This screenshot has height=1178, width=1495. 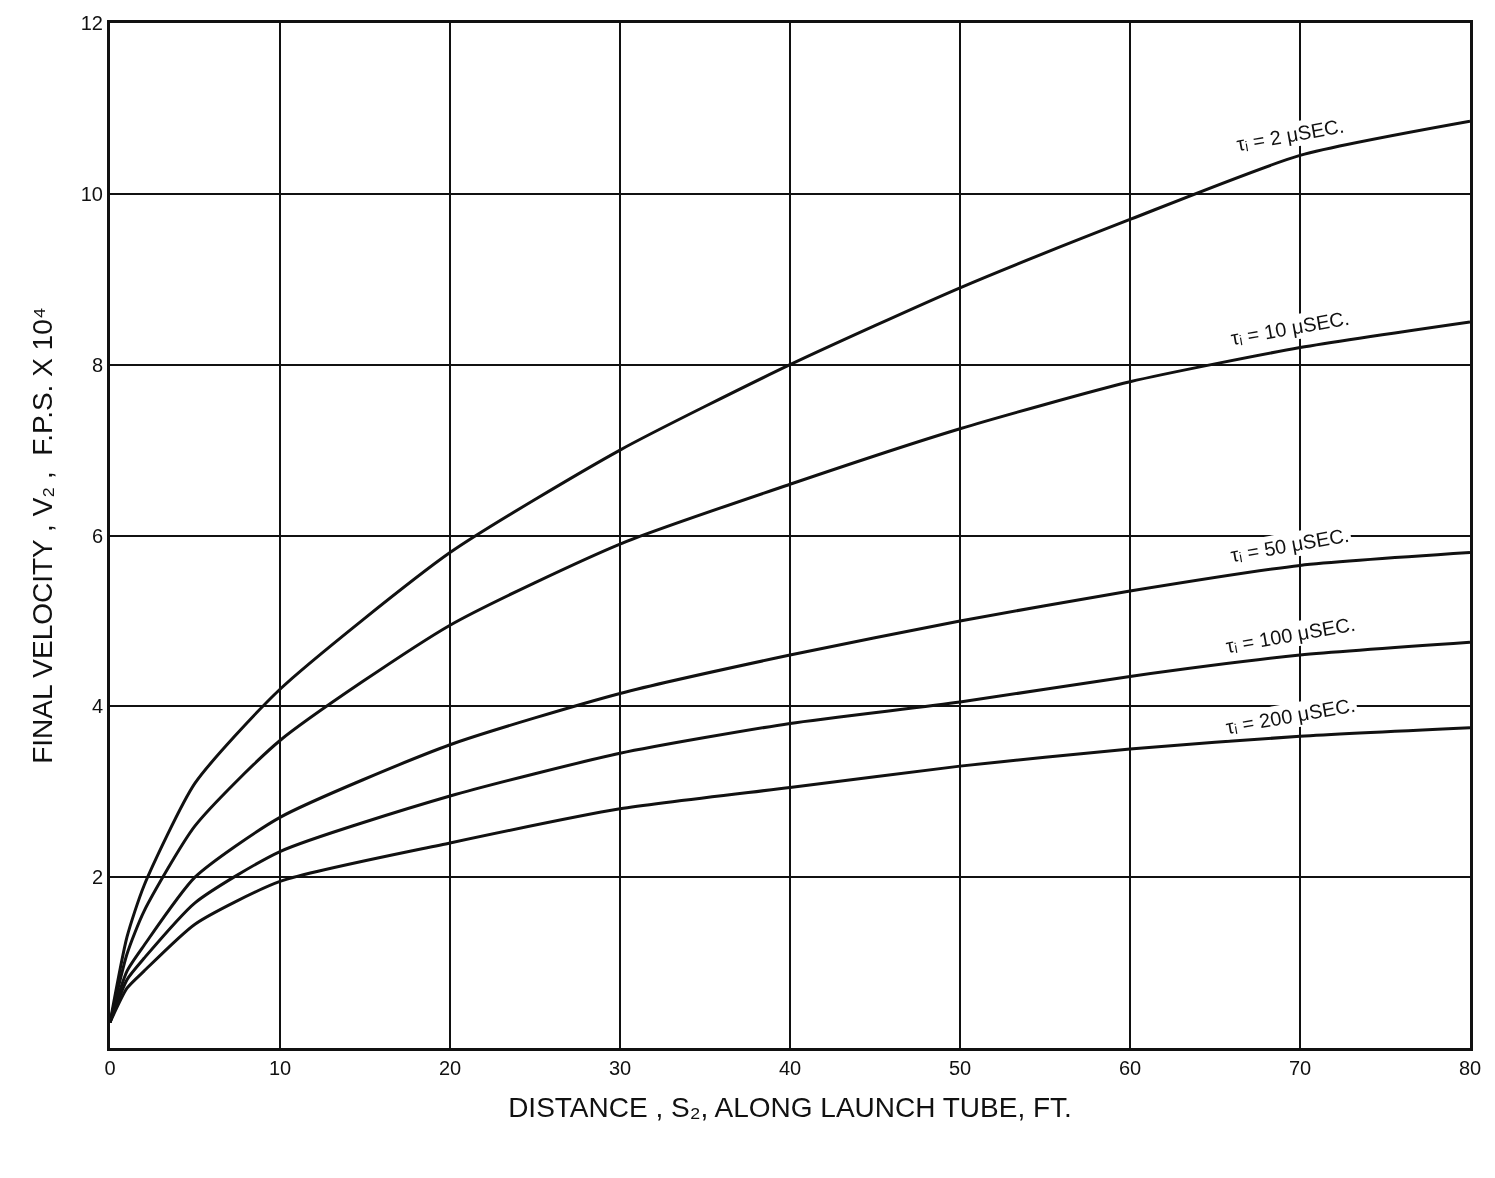 I want to click on y-tick-label: 8, so click(x=97, y=364).